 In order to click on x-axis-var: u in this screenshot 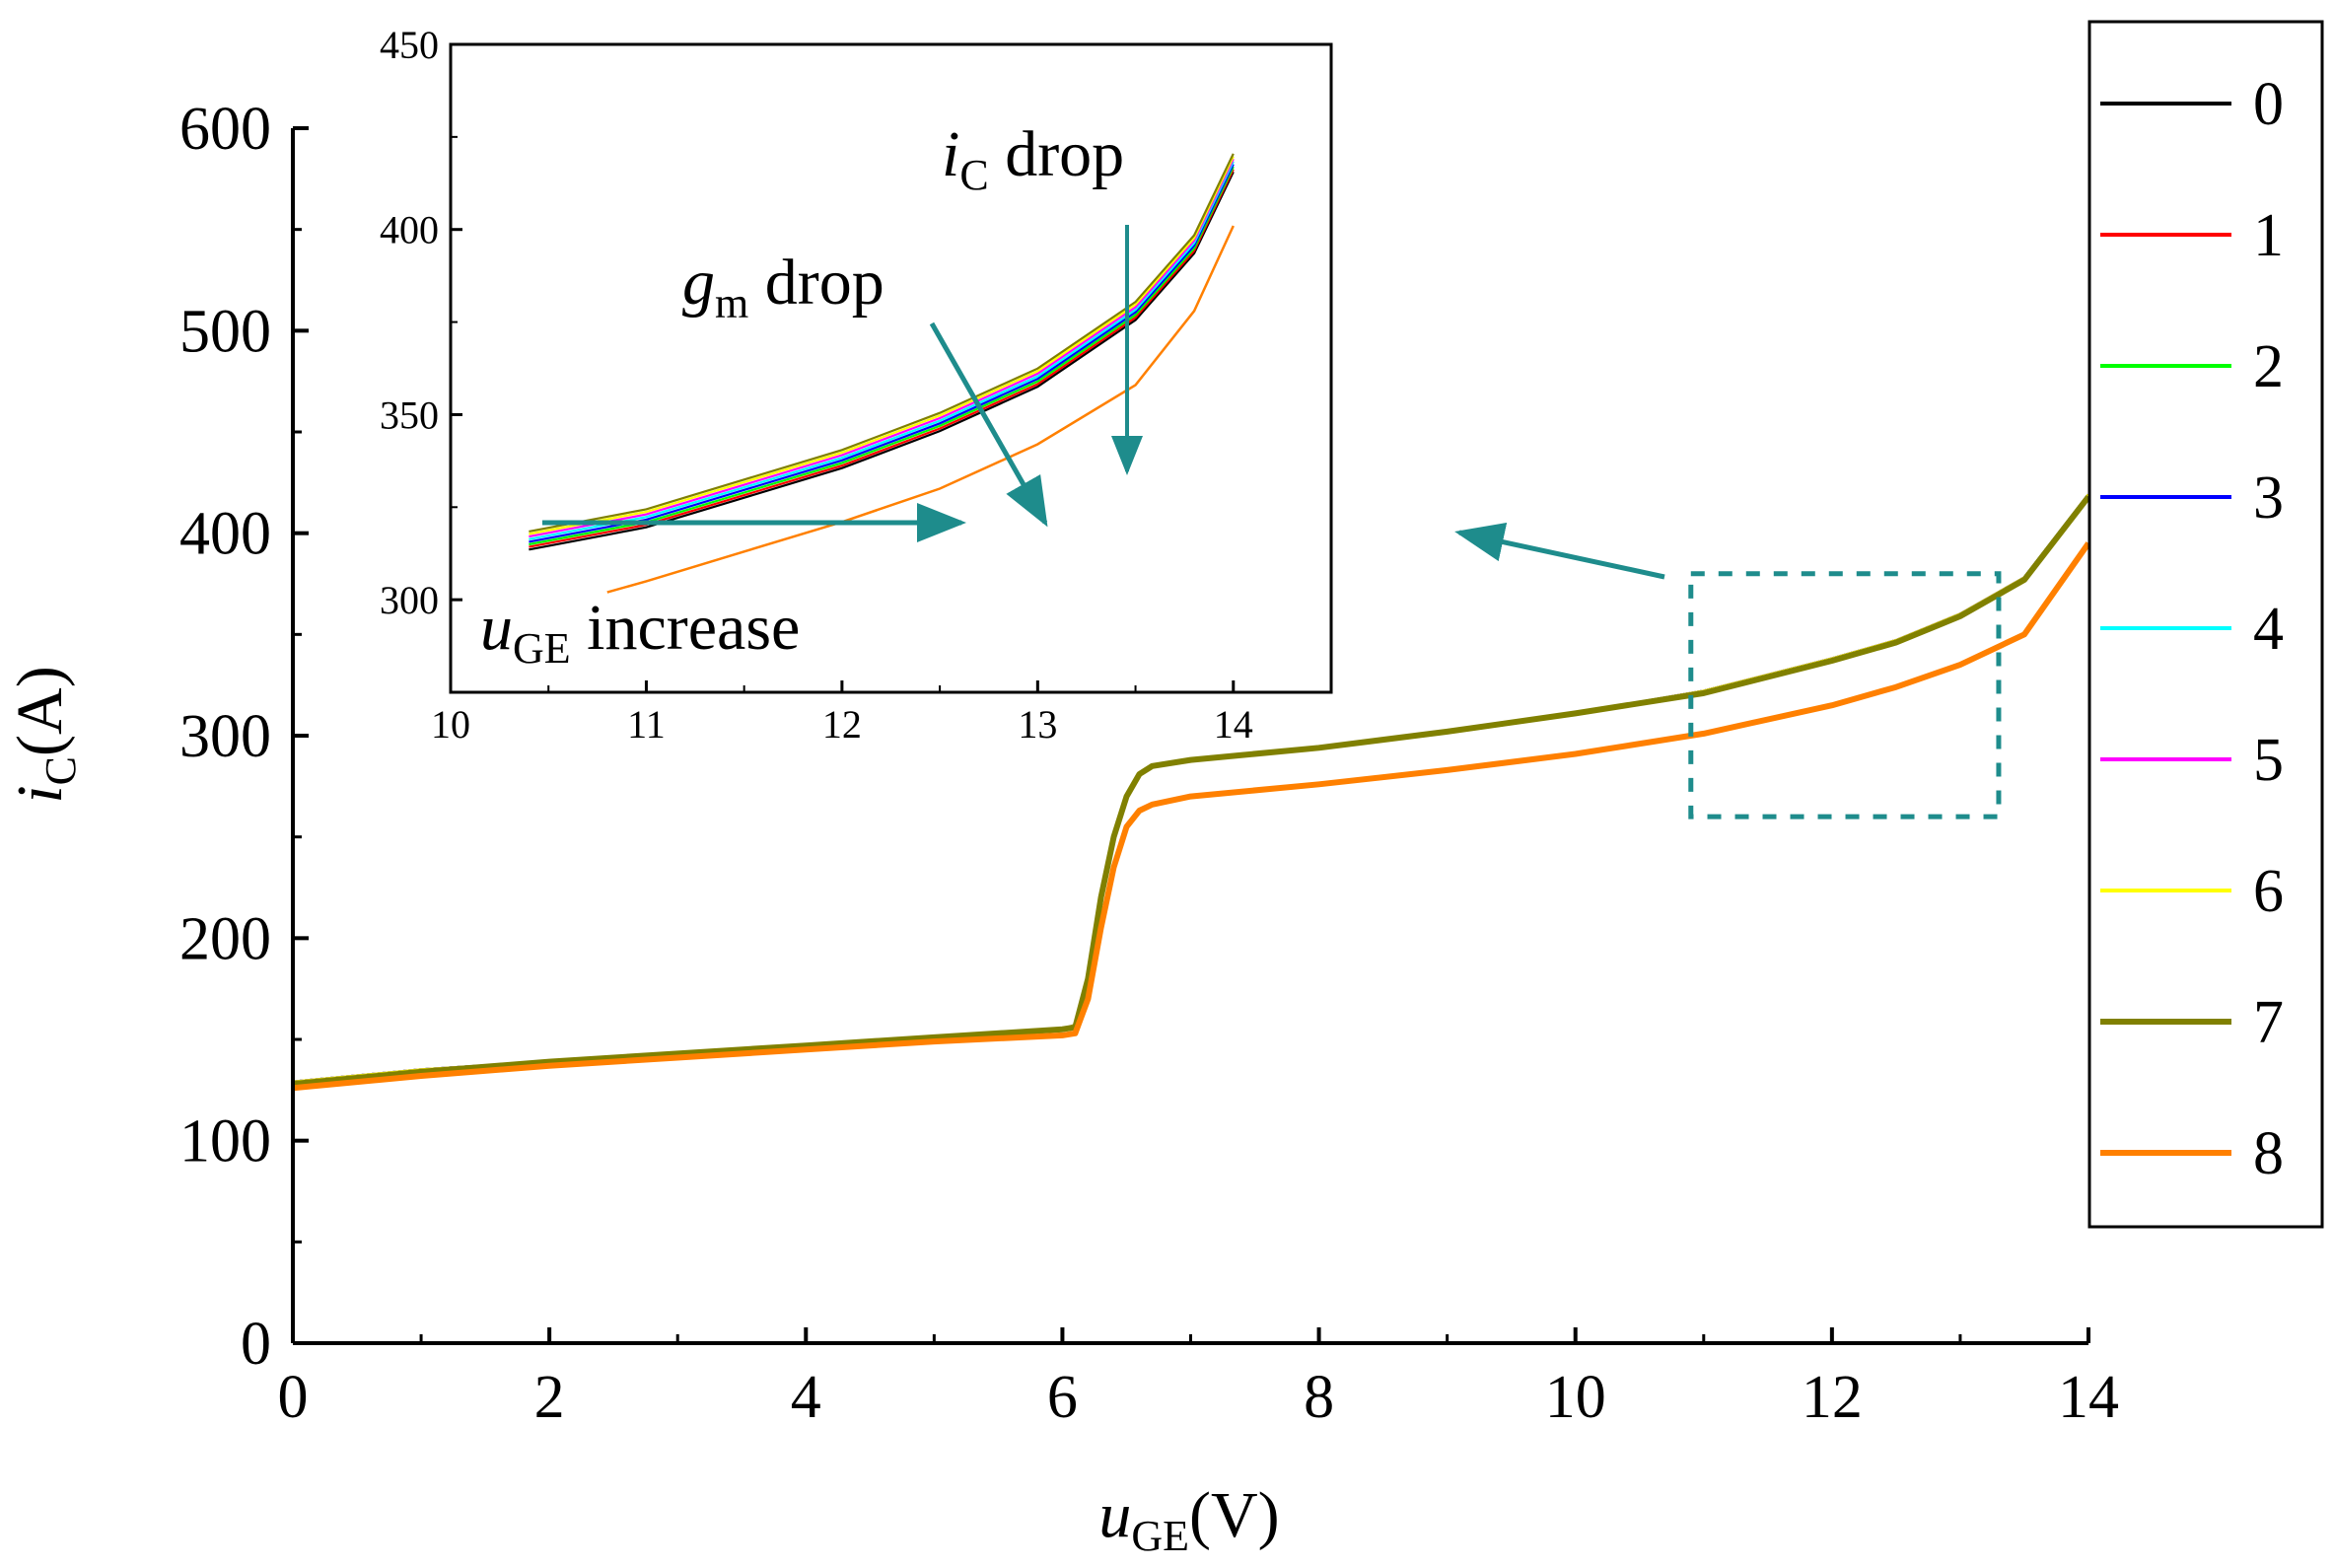, I will do `click(1114, 1515)`.